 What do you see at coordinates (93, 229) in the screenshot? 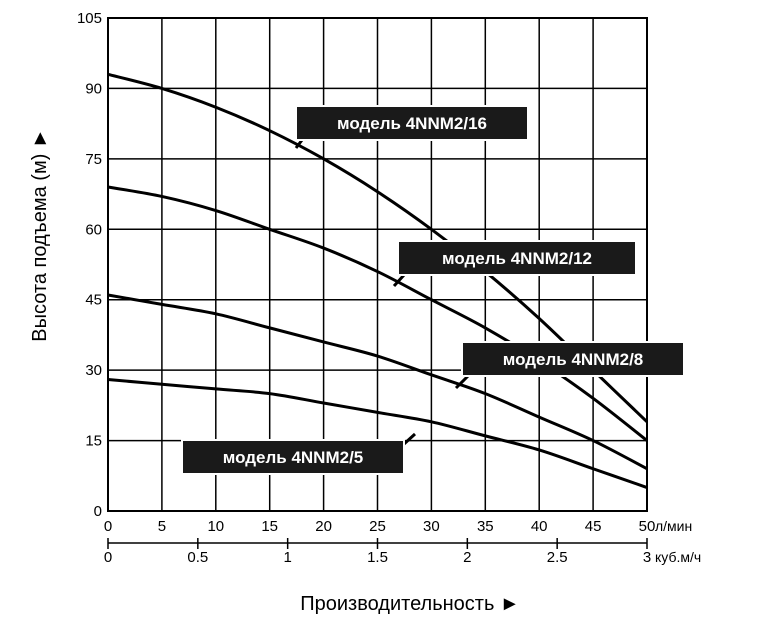
I see `y-tick-label: 60` at bounding box center [93, 229].